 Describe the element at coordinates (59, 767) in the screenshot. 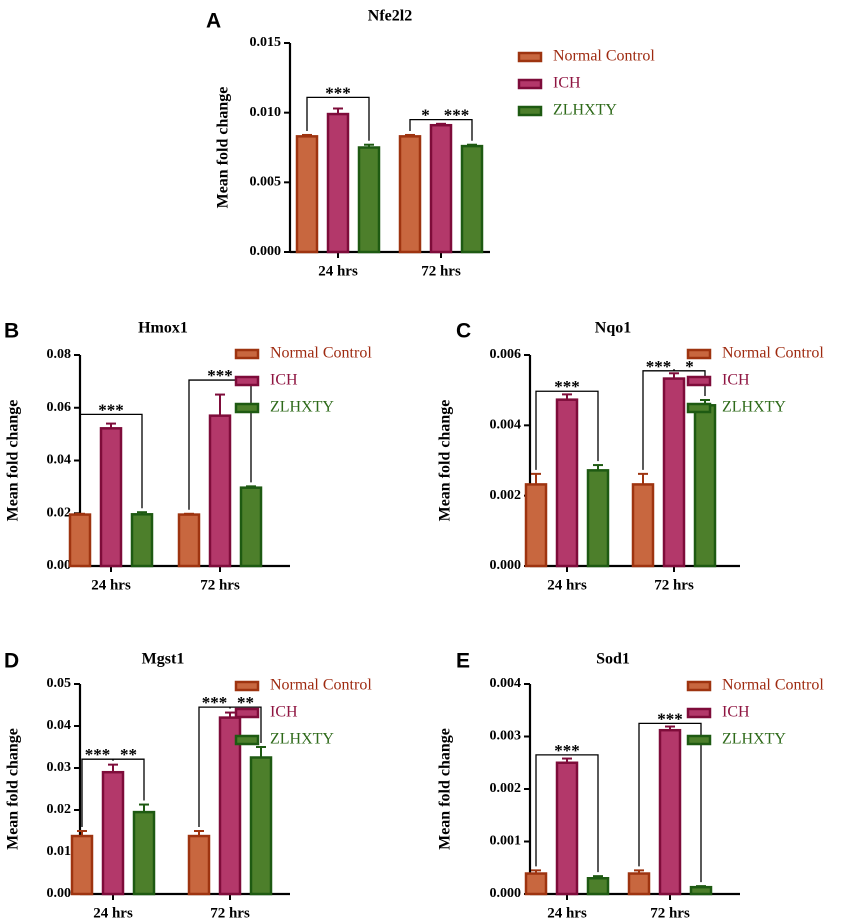

I see `y-tick-label: 0.03` at that location.